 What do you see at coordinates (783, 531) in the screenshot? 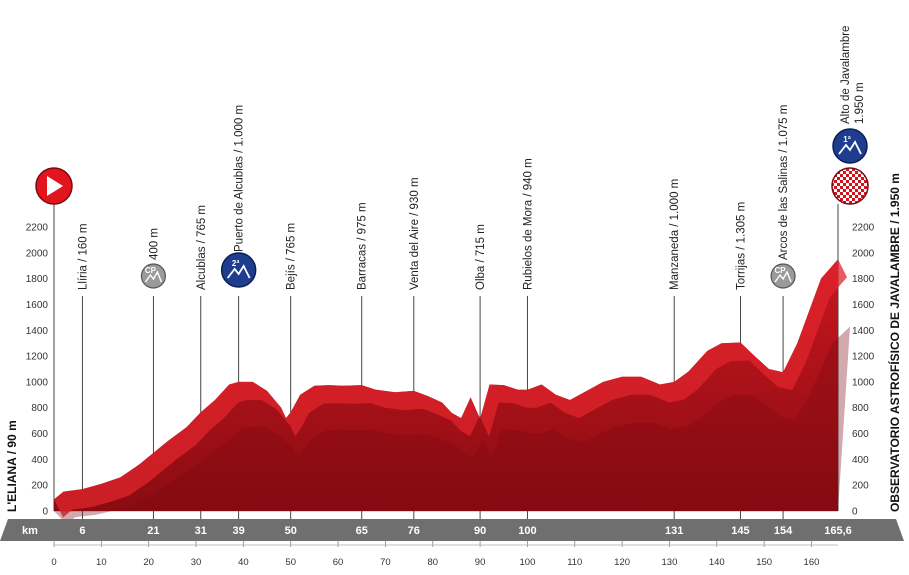
I see `waypoint-km-11: 154` at bounding box center [783, 531].